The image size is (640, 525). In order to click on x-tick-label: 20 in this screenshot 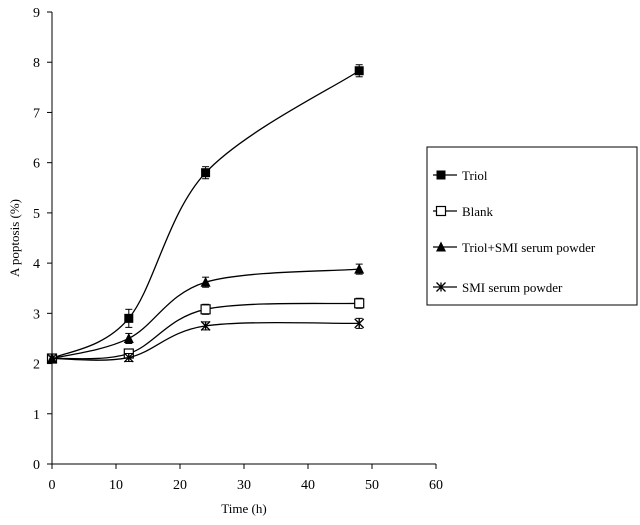, I will do `click(180, 485)`.